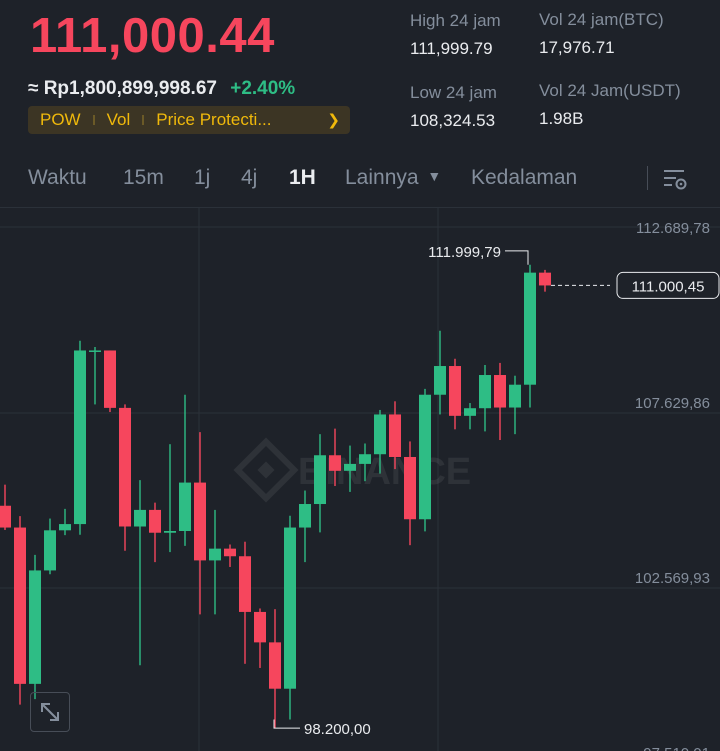  I want to click on last-price-label: 111.000,45, so click(668, 286).